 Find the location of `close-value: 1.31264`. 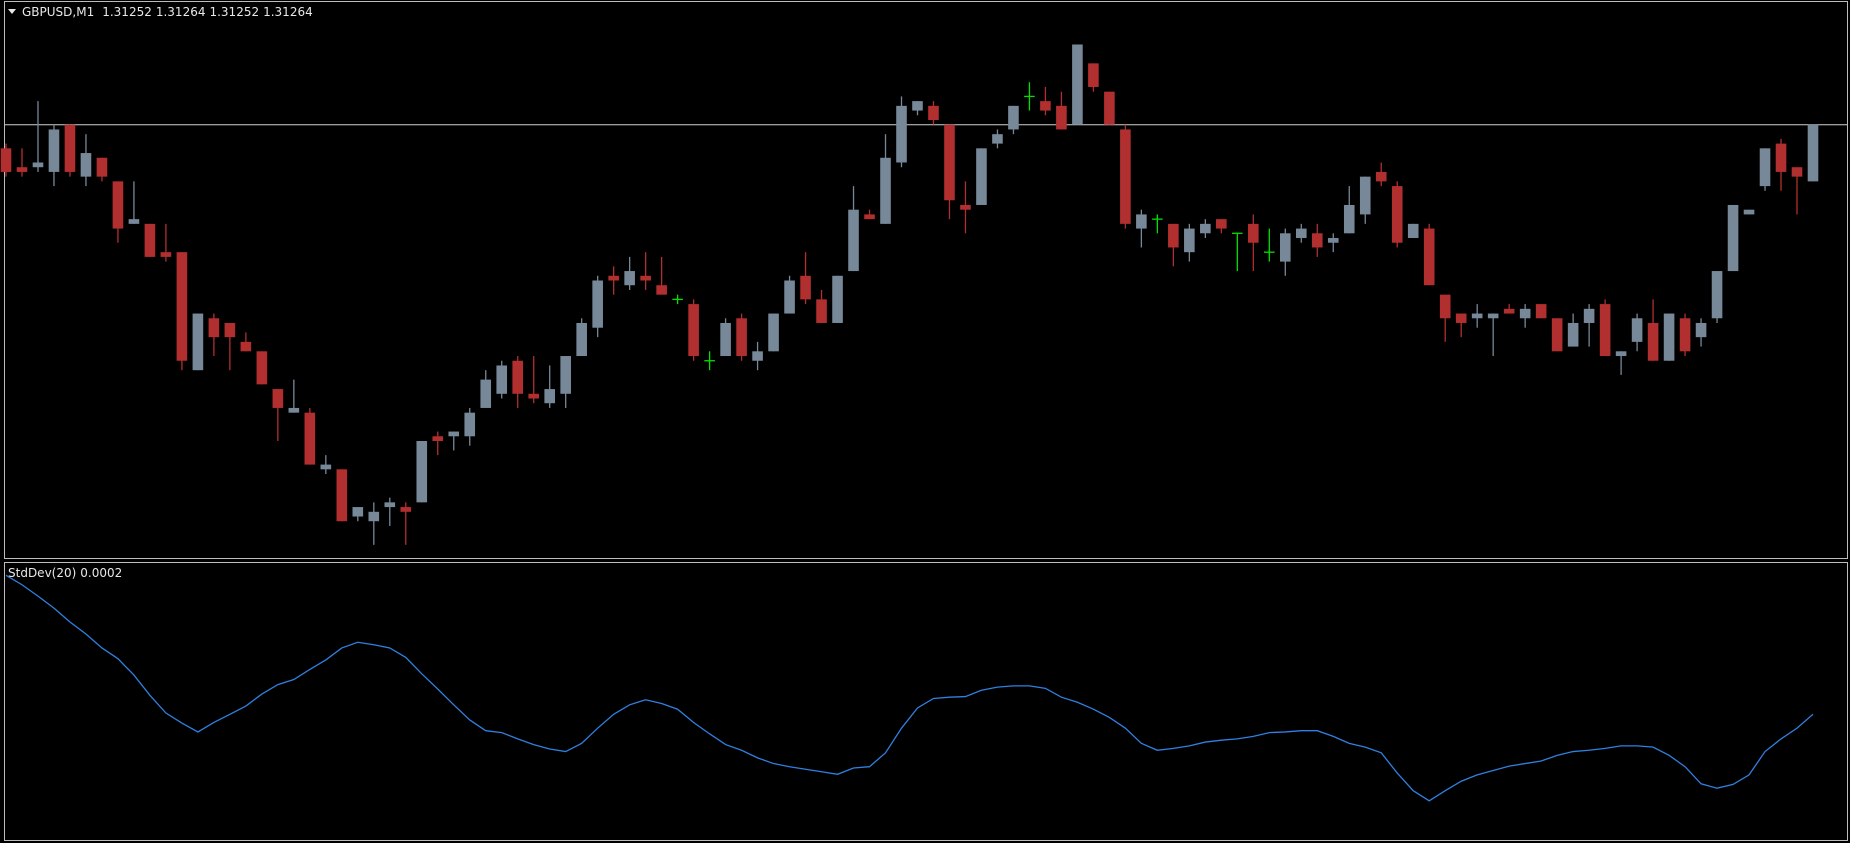

close-value: 1.31264 is located at coordinates (288, 12).